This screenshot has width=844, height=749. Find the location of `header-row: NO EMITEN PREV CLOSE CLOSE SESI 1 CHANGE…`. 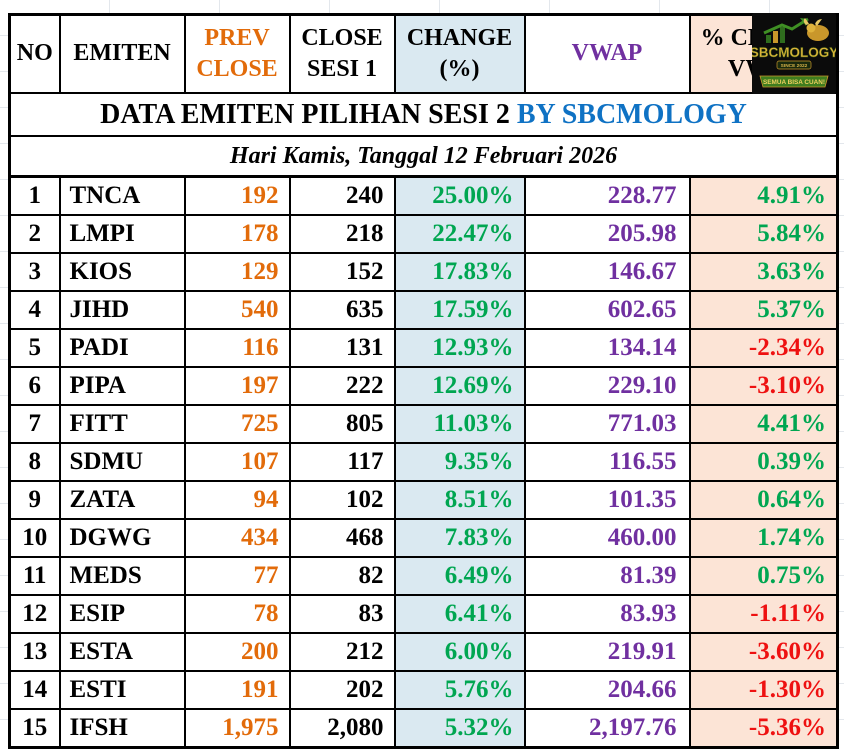

header-row: NO EMITEN PREV CLOSE CLOSE SESI 1 CHANGE… is located at coordinates (423, 53).